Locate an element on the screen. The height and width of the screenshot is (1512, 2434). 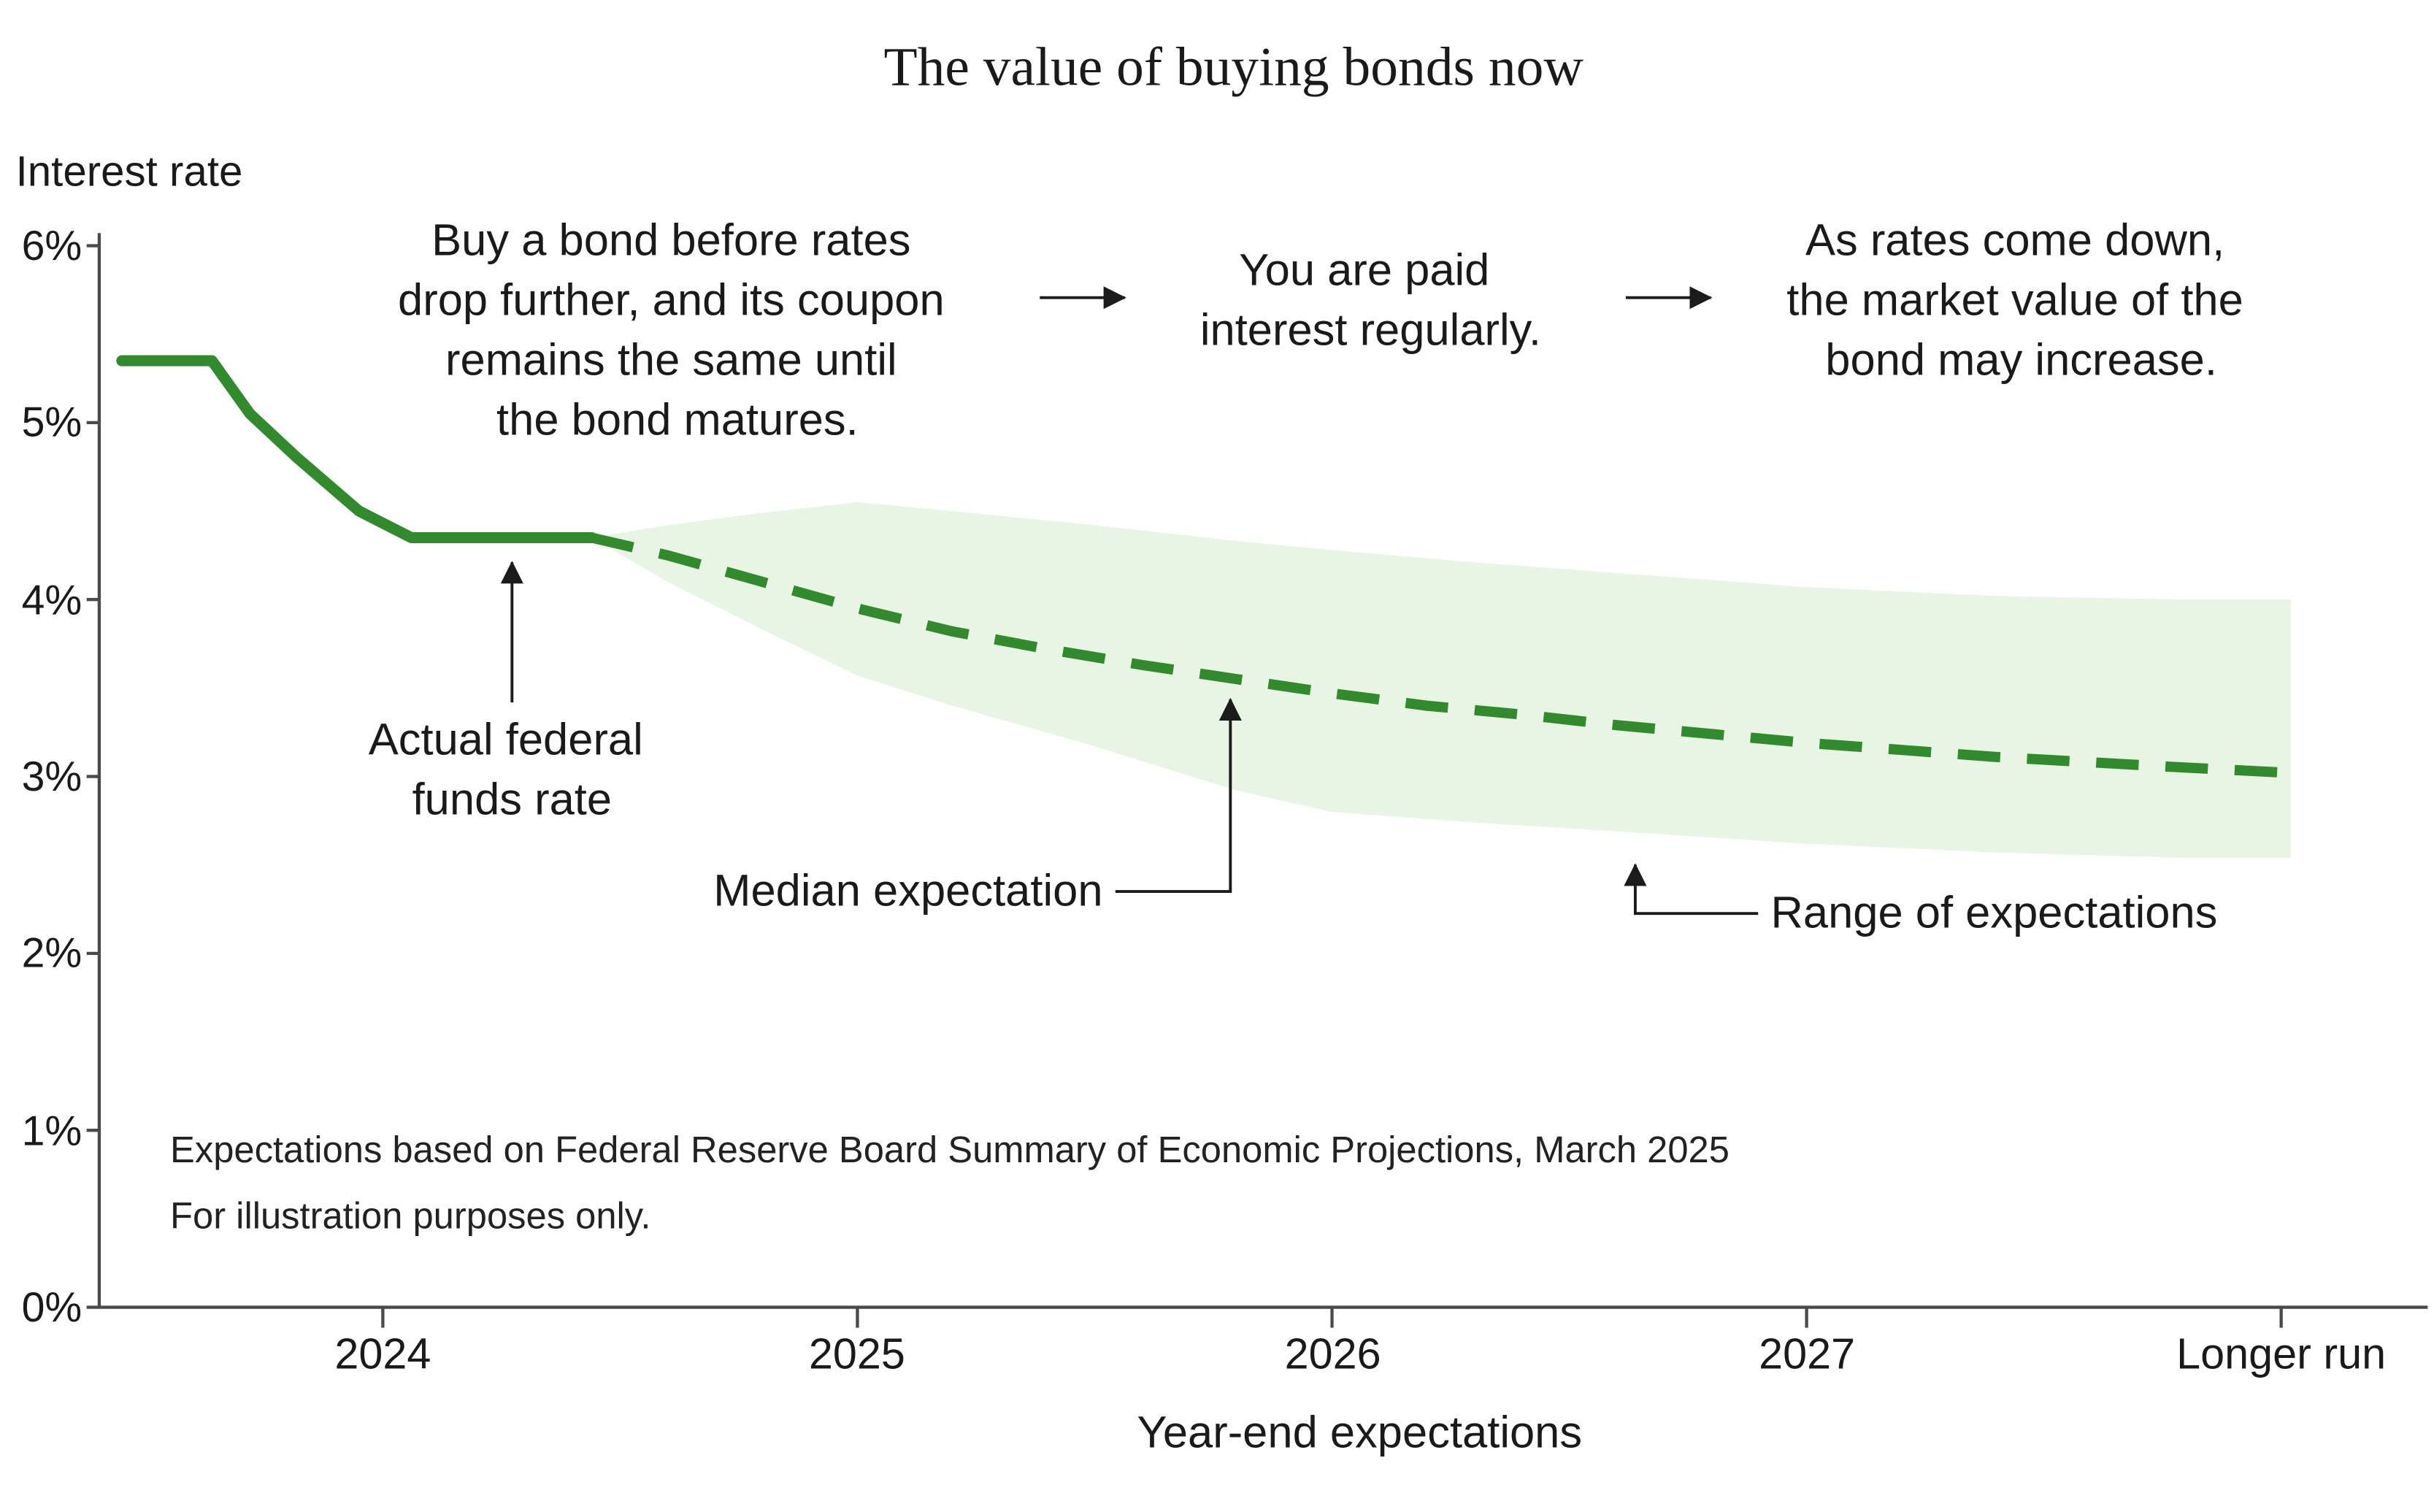
annotation-line: interest regularly. is located at coordinates (1370, 329).